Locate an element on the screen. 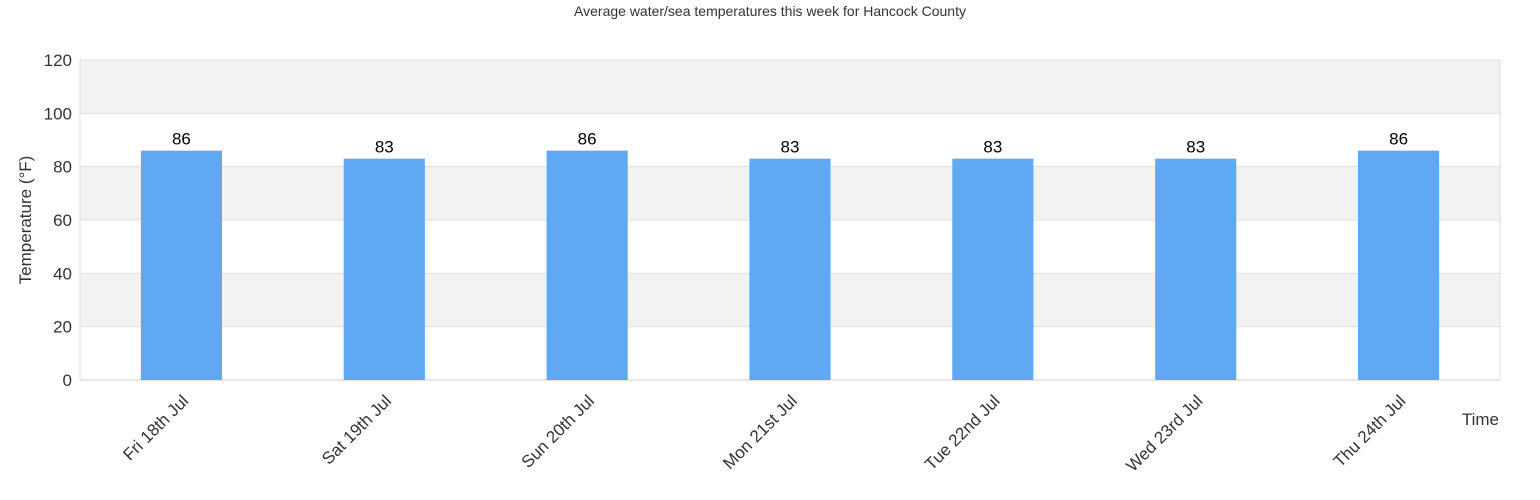  y-tick-label: 120 is located at coordinates (58, 60).